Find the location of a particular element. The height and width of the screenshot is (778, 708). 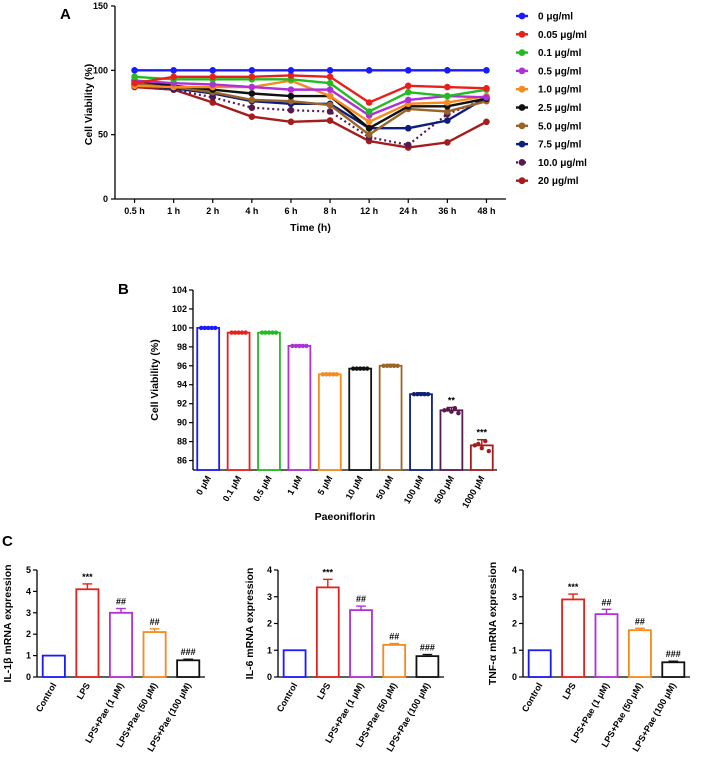

series-line-0-5-g-ml is located at coordinates (310, 98).